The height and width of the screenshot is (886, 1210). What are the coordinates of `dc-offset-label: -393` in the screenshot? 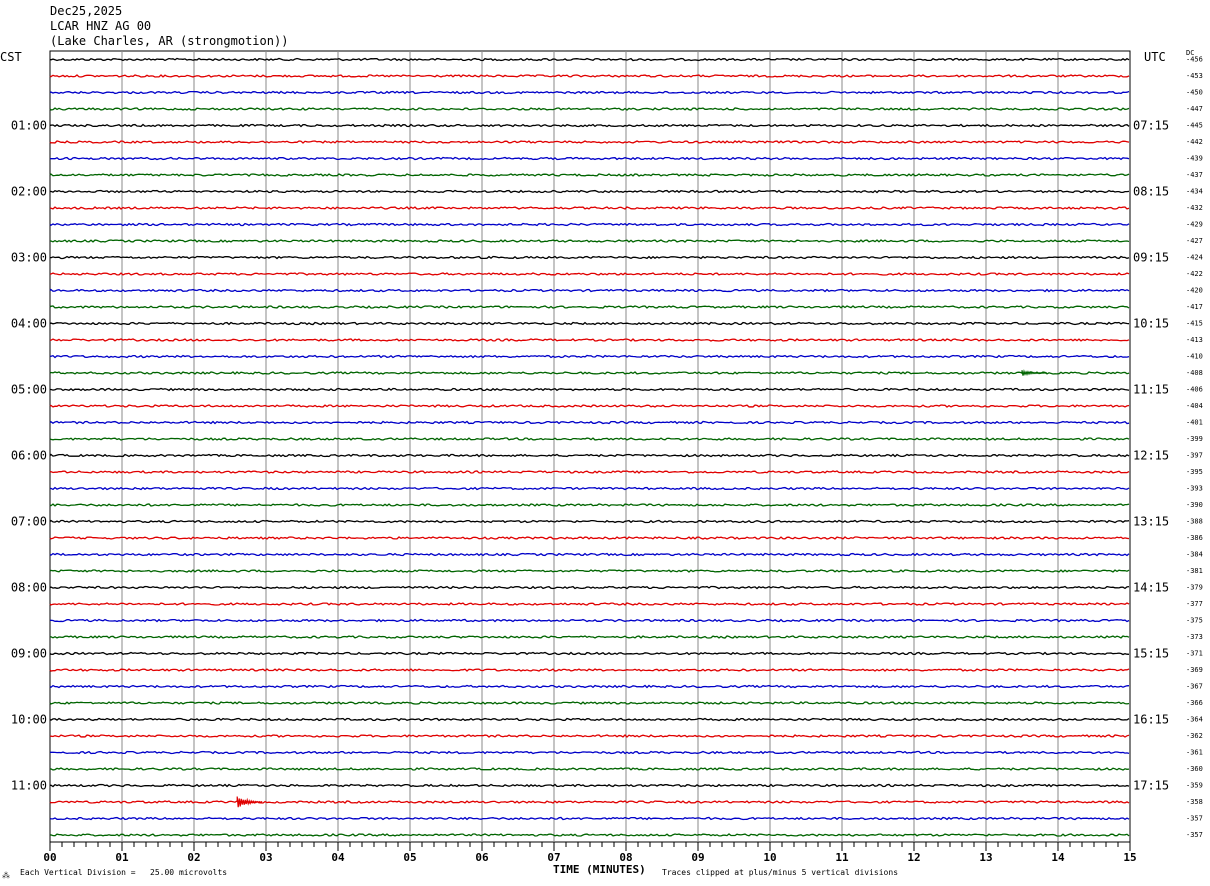 It's located at (1194, 489).